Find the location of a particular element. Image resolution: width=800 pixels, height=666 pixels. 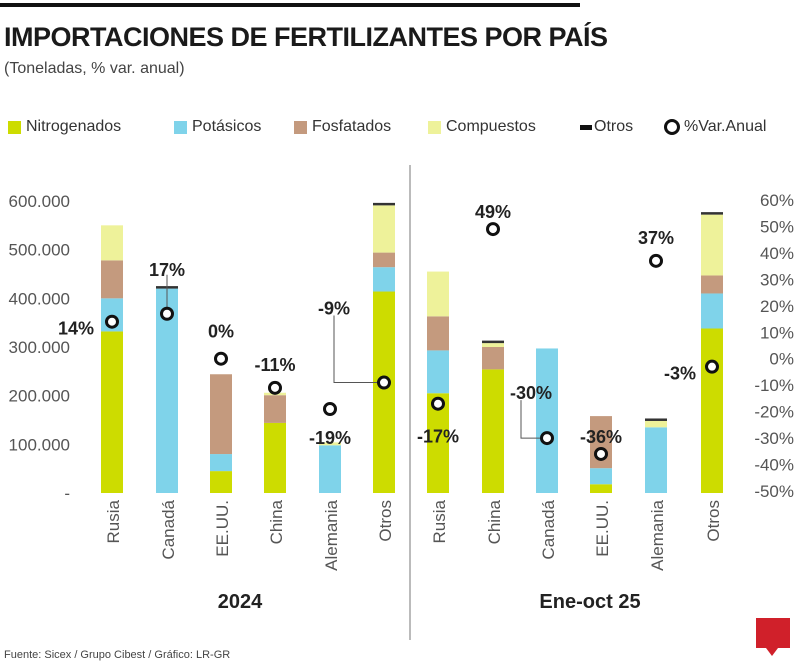

category-label: Otros is located at coordinates (713, 521).